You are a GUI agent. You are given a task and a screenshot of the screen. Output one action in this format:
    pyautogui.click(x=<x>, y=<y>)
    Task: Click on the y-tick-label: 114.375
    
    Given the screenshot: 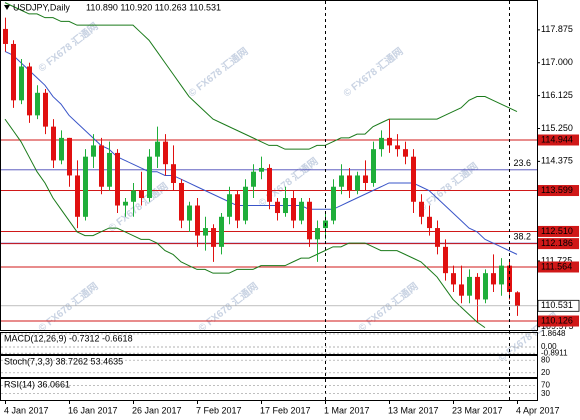 What is the action you would take?
    pyautogui.click(x=557, y=161)
    